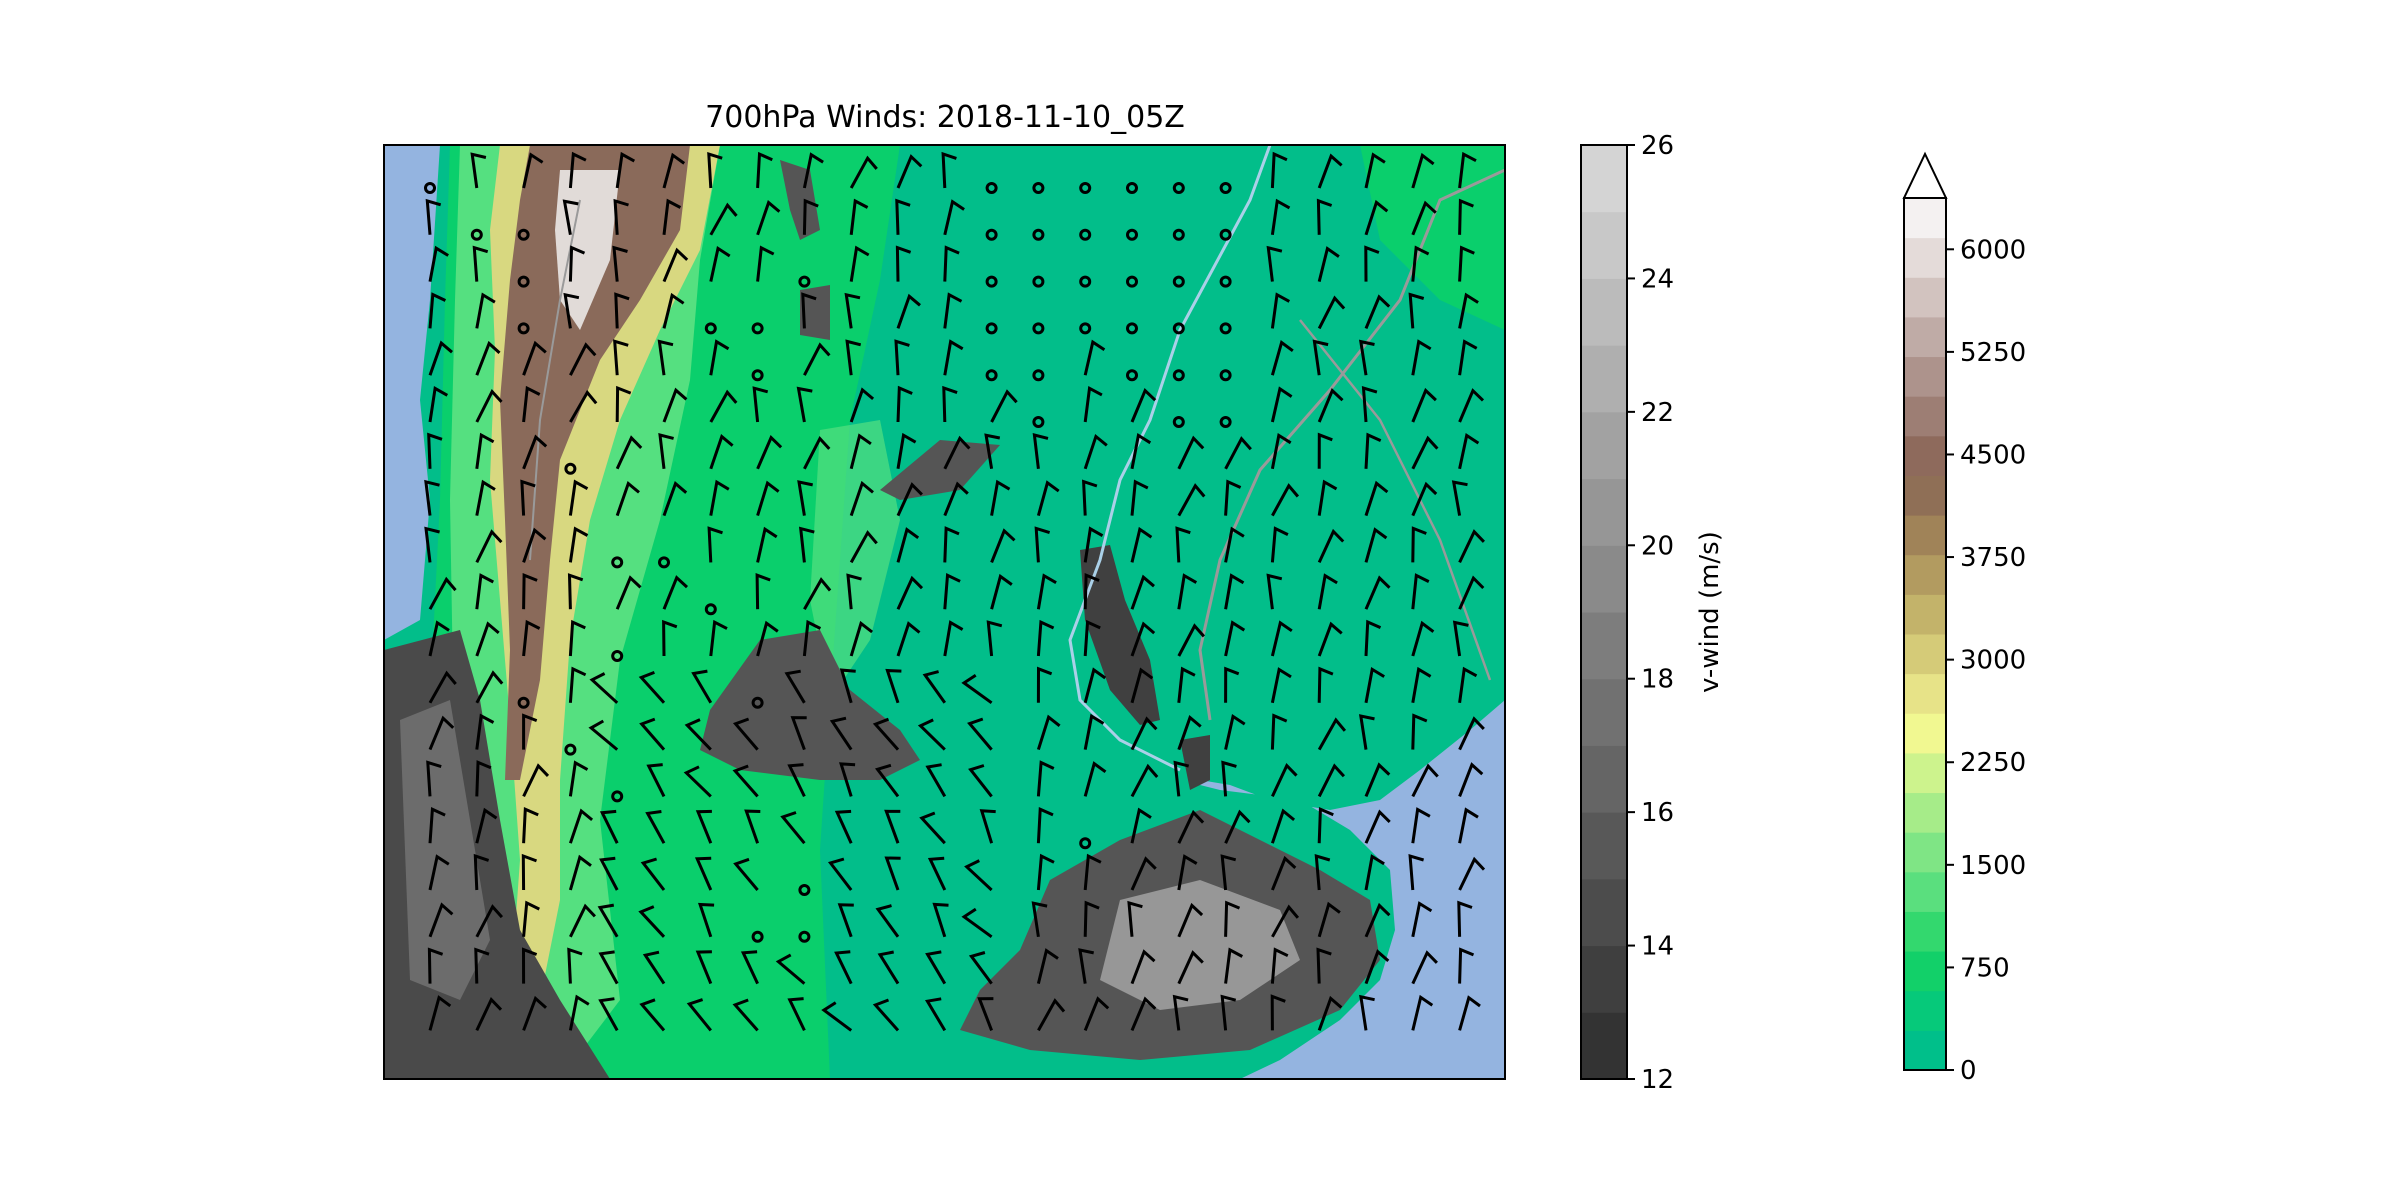 The height and width of the screenshot is (1200, 2400). What do you see at coordinates (1657, 279) in the screenshot?
I see `vwind-tick-label: 24` at bounding box center [1657, 279].